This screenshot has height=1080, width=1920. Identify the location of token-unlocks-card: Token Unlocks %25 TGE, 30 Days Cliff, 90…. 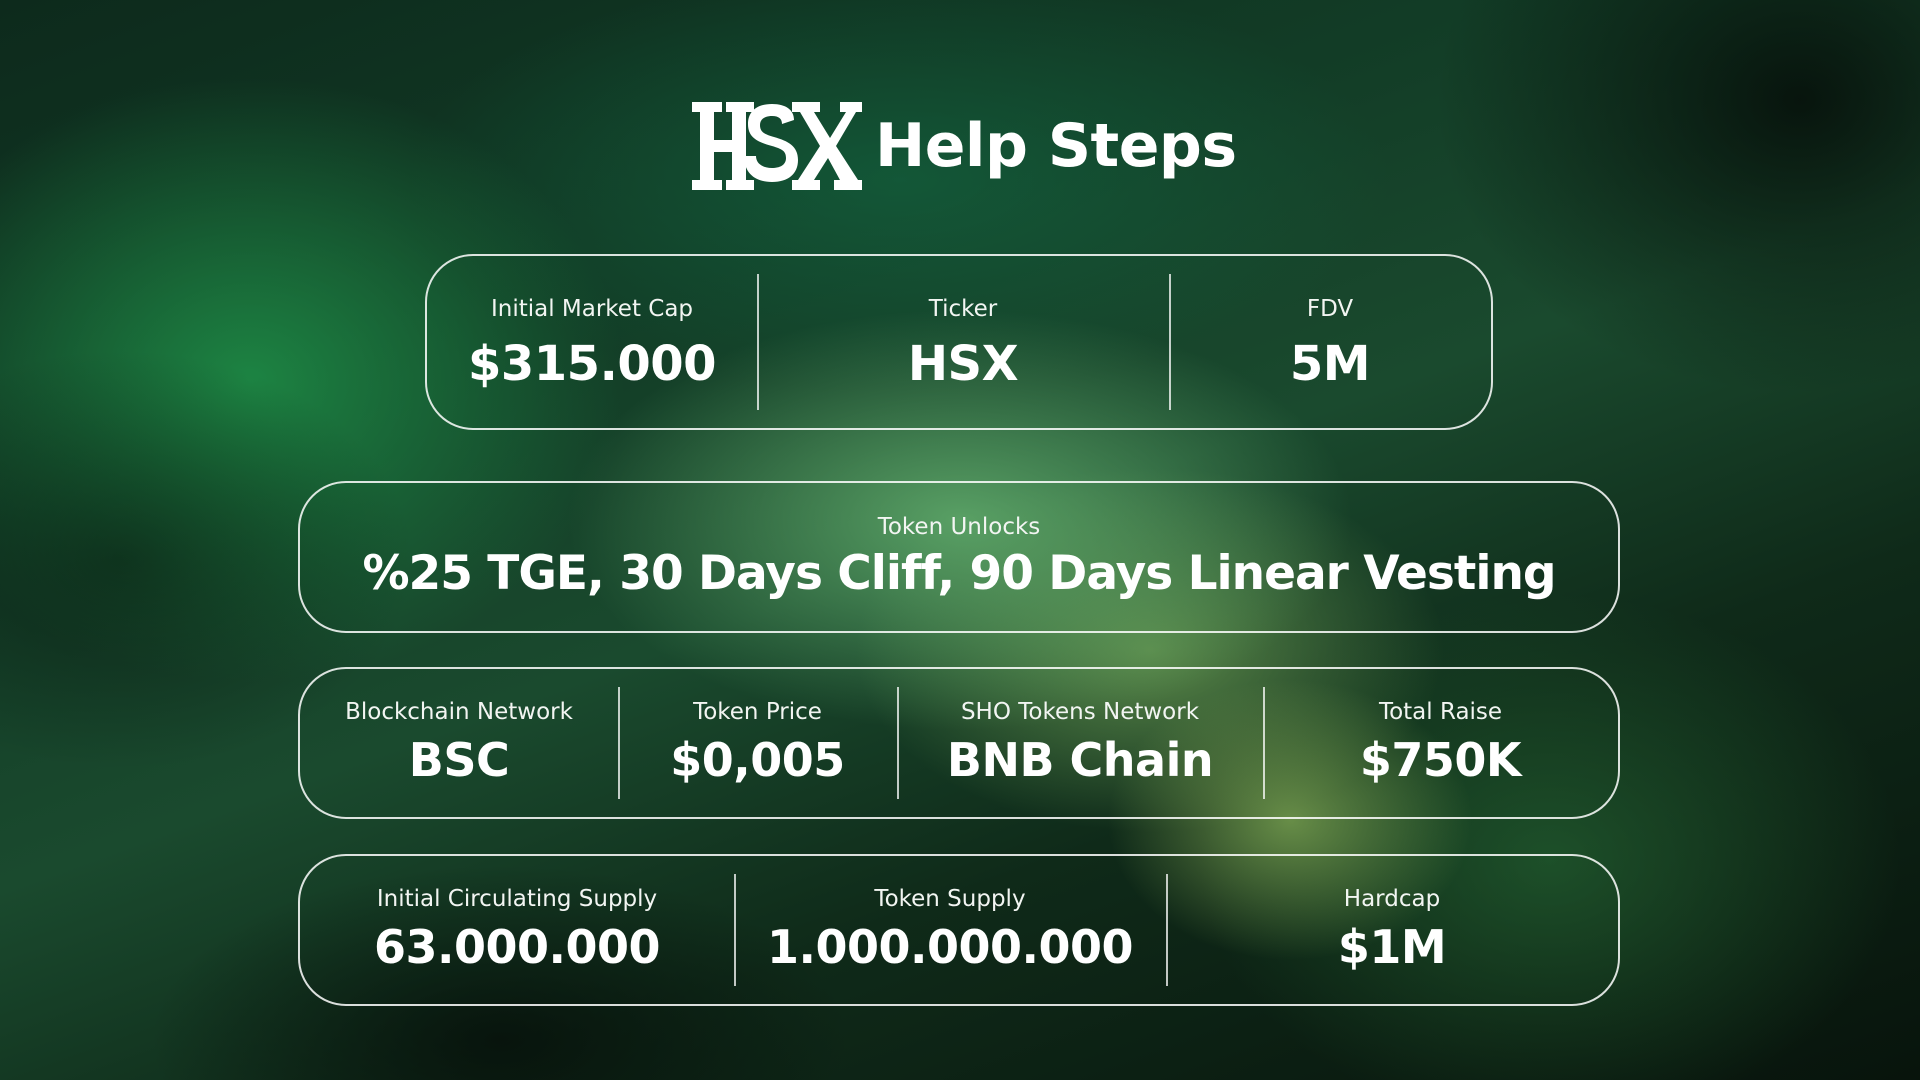
(959, 557).